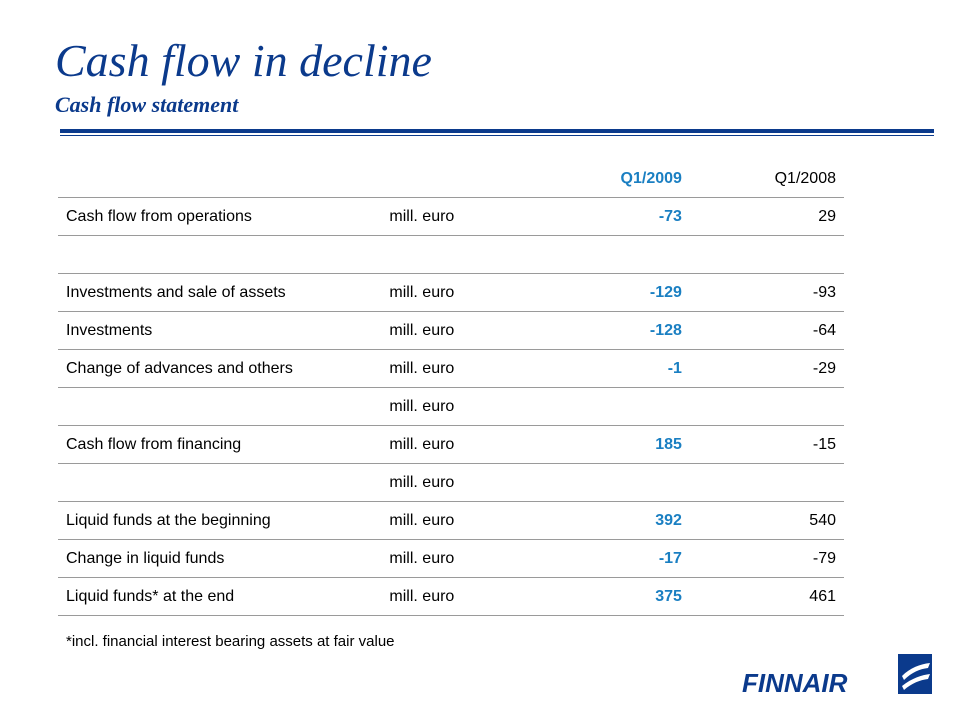 The width and height of the screenshot is (960, 720). I want to click on header-q1-2008: Q1/2008, so click(766, 179).